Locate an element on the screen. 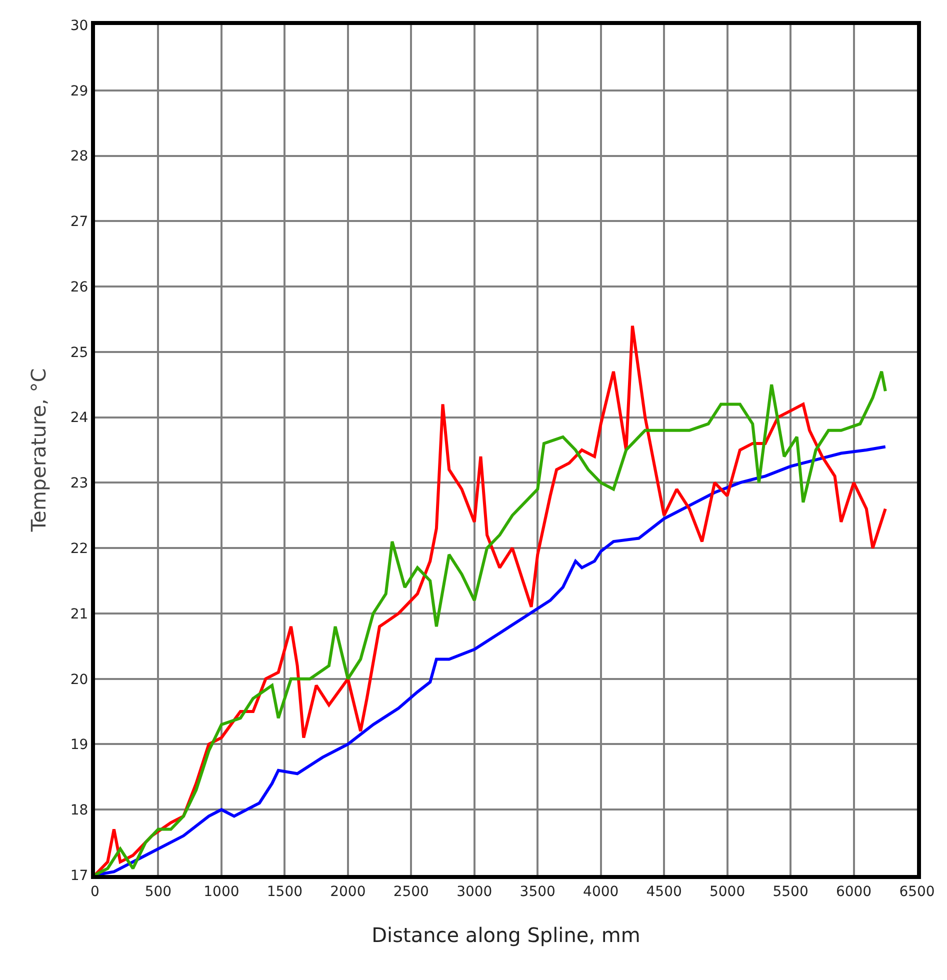 The width and height of the screenshot is (947, 980). x-tick-label: 4500 is located at coordinates (664, 892).